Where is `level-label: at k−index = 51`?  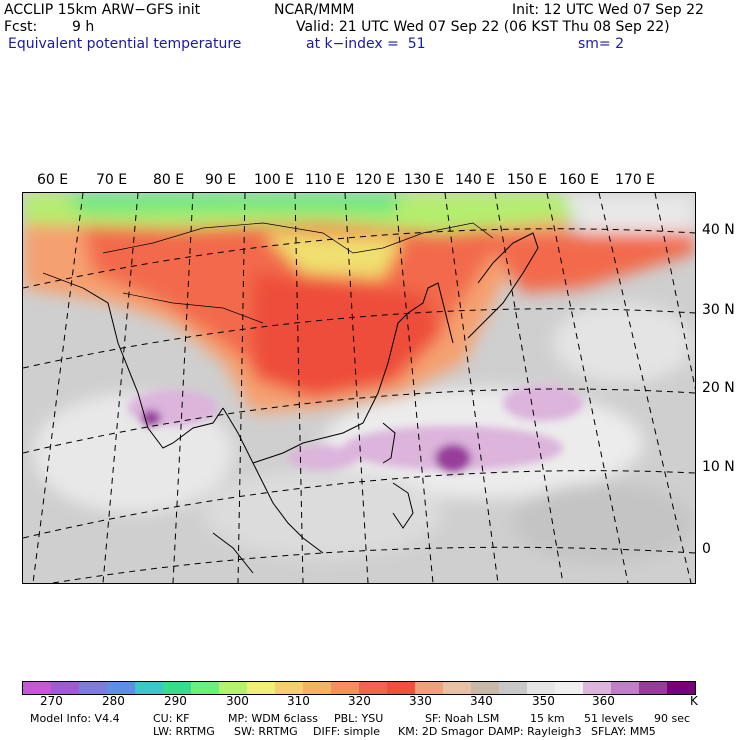
level-label: at k−index = 51 is located at coordinates (366, 44).